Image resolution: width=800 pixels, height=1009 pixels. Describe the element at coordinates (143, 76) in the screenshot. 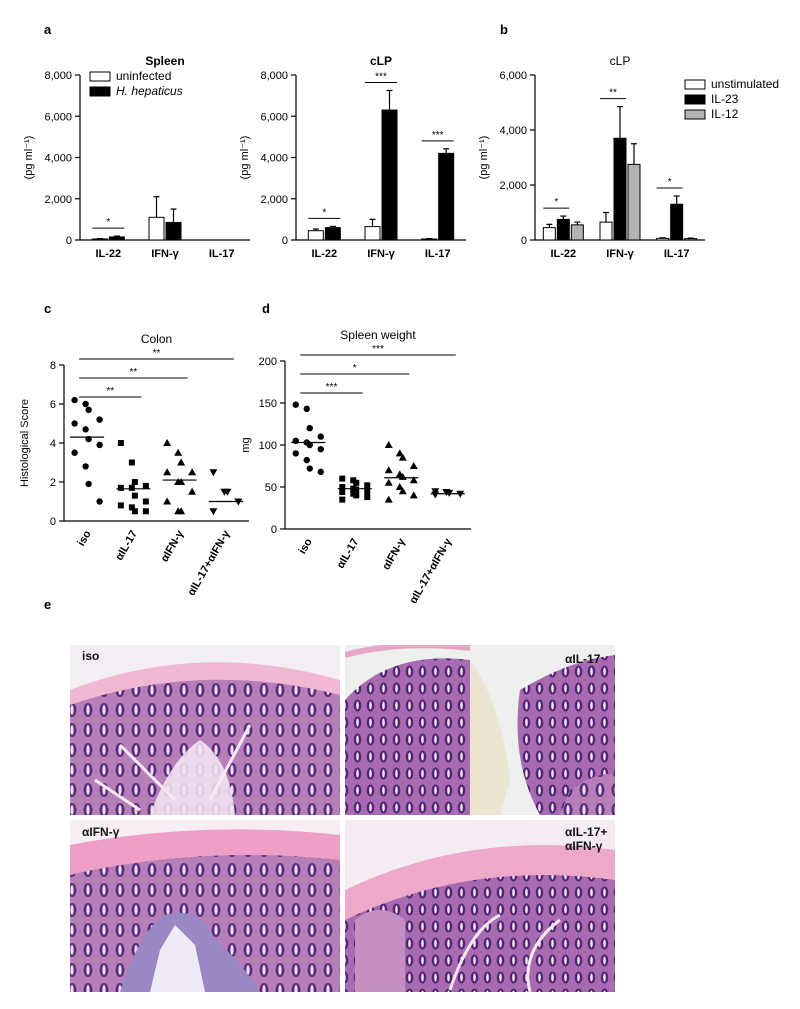

I see `legend-label: uninfected` at that location.